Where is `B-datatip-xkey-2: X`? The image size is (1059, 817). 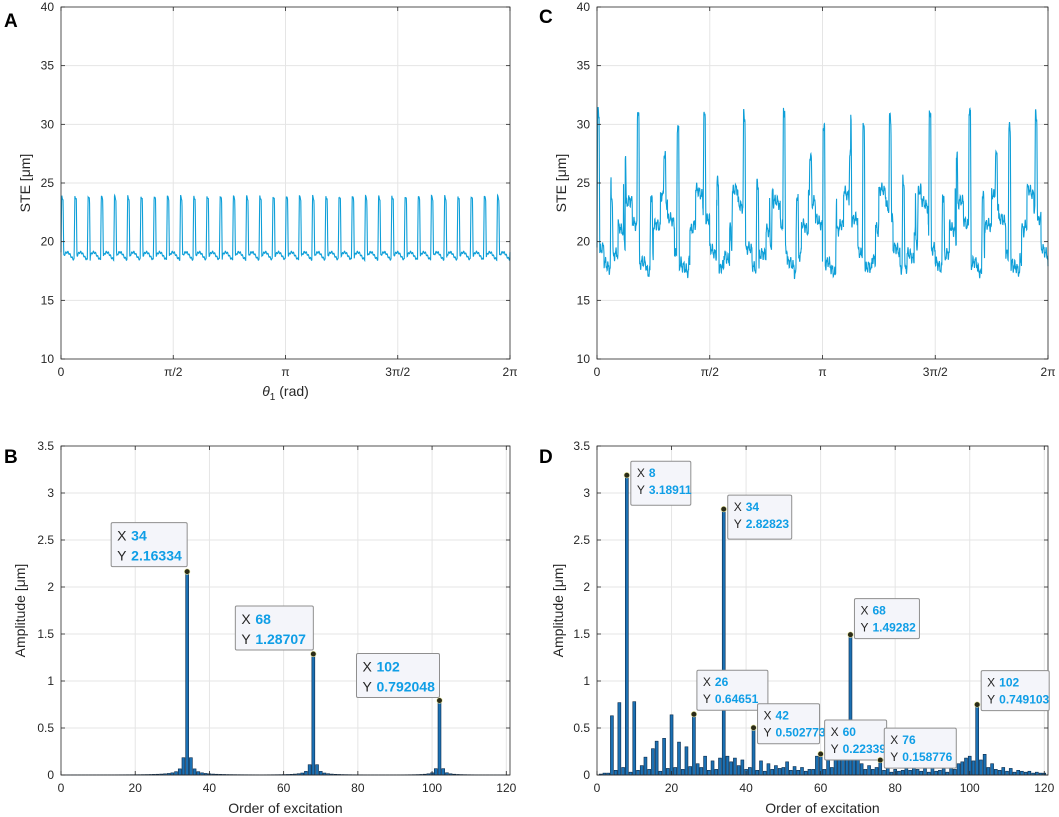
B-datatip-xkey-2: X is located at coordinates (367, 667).